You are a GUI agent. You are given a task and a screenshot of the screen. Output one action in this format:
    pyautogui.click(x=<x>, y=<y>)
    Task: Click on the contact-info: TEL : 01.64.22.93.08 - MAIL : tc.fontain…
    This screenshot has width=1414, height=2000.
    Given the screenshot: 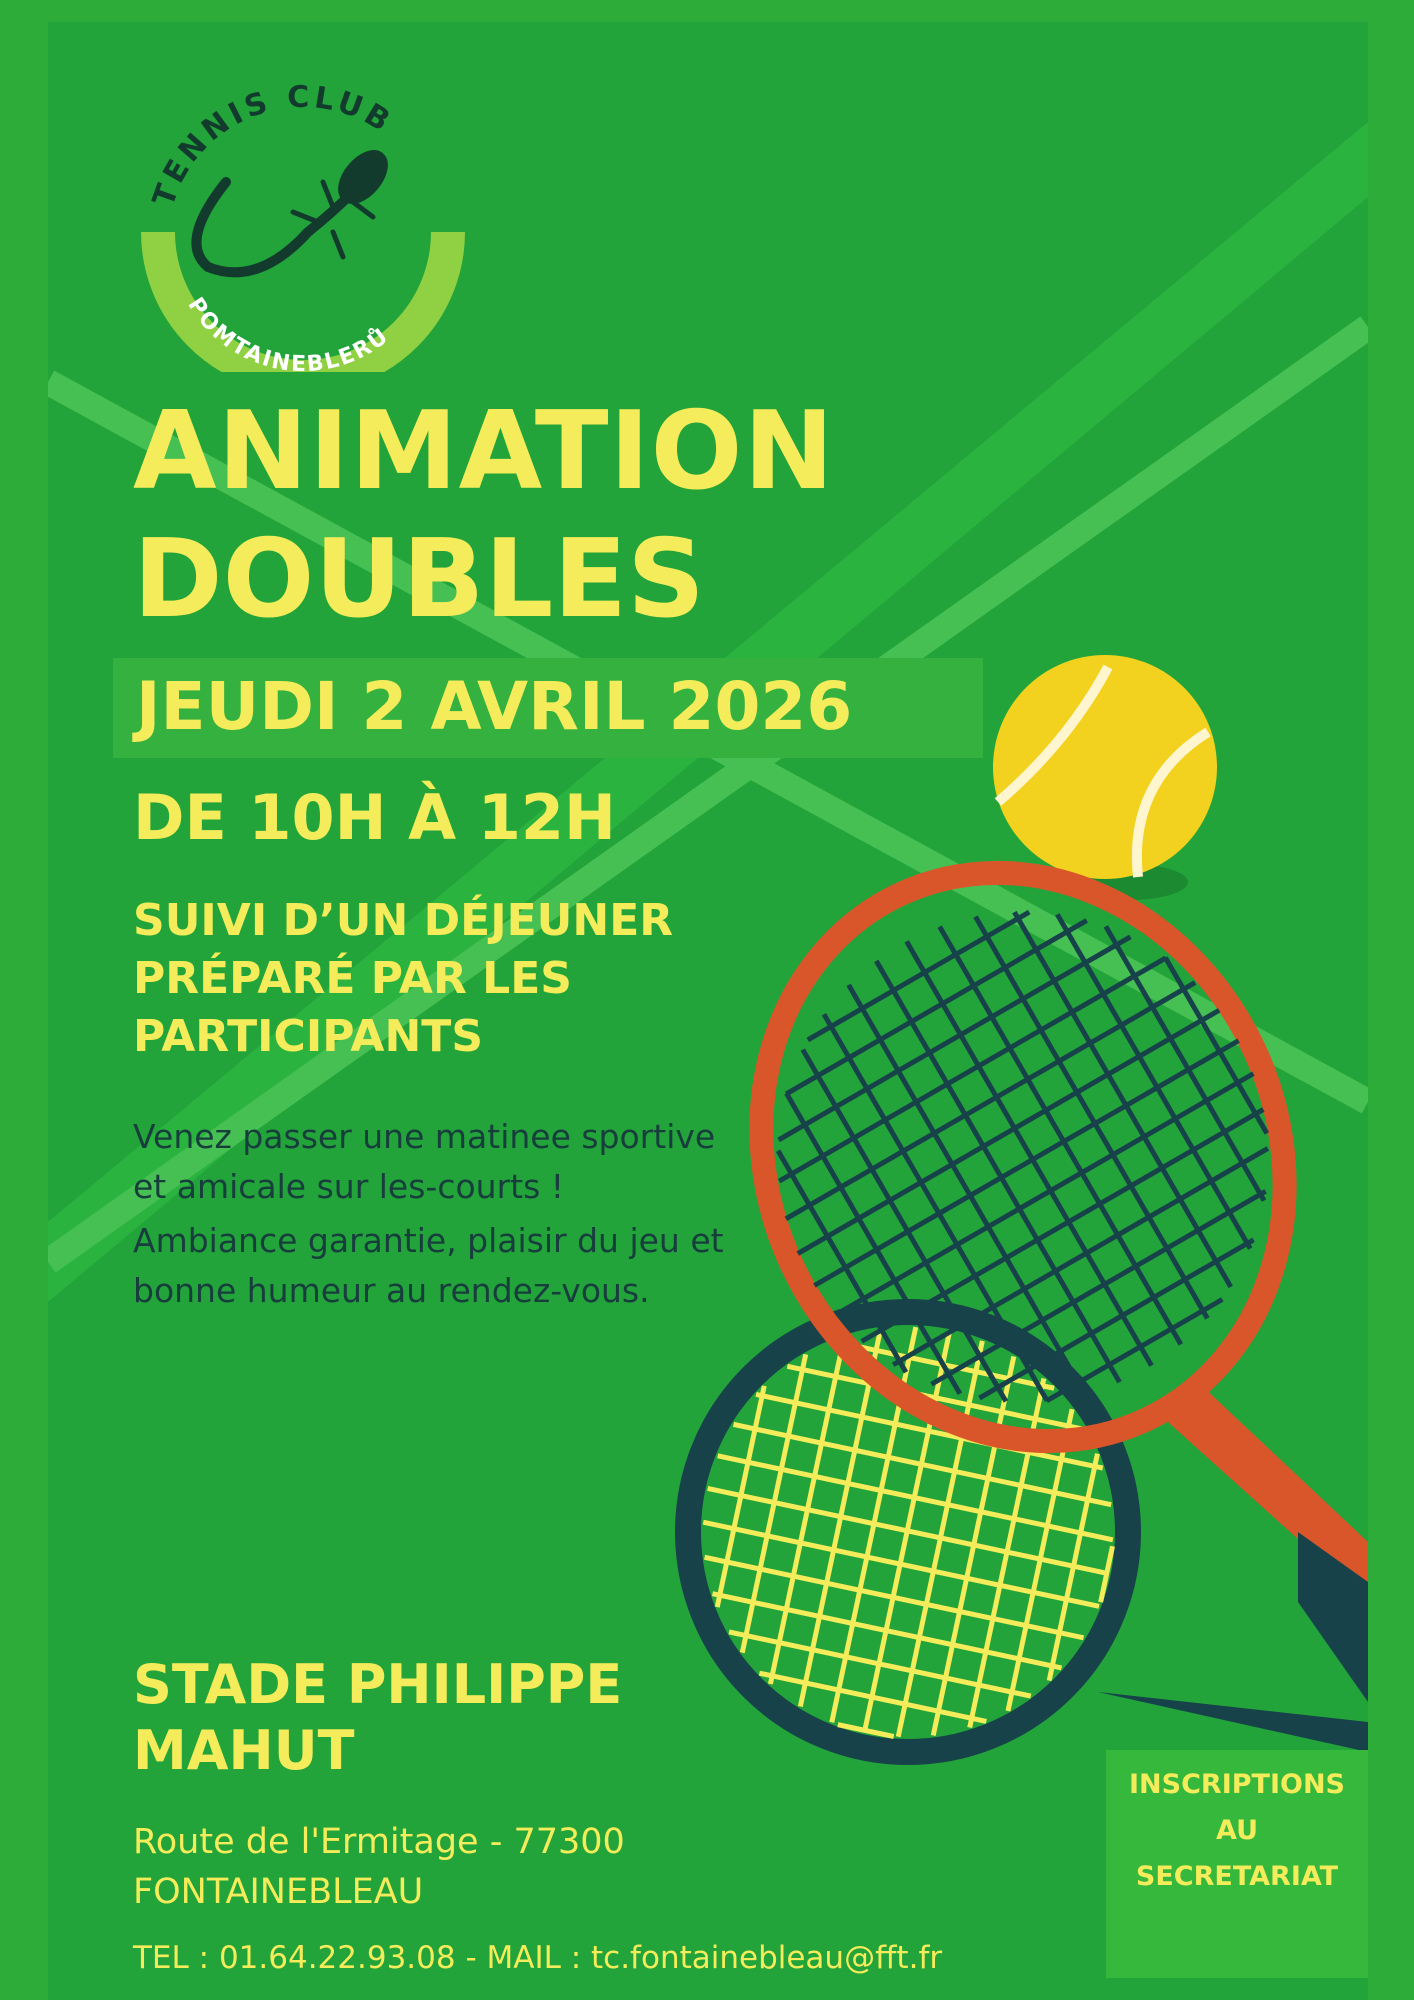 What is the action you would take?
    pyautogui.click(x=538, y=1958)
    